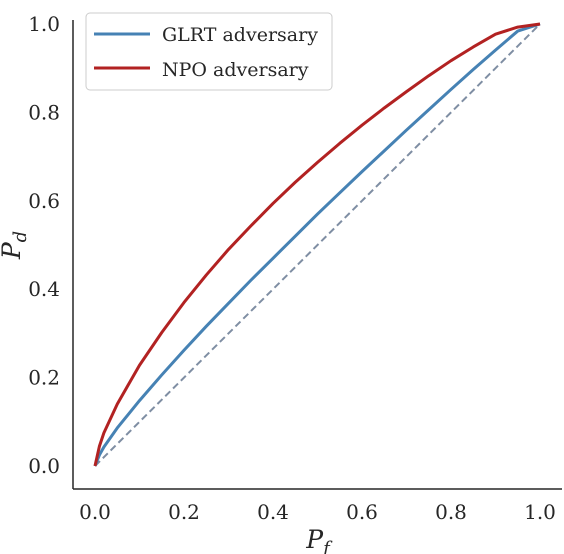 Image resolution: width=564 pixels, height=554 pixels. I want to click on legend-frame, so click(209, 51).